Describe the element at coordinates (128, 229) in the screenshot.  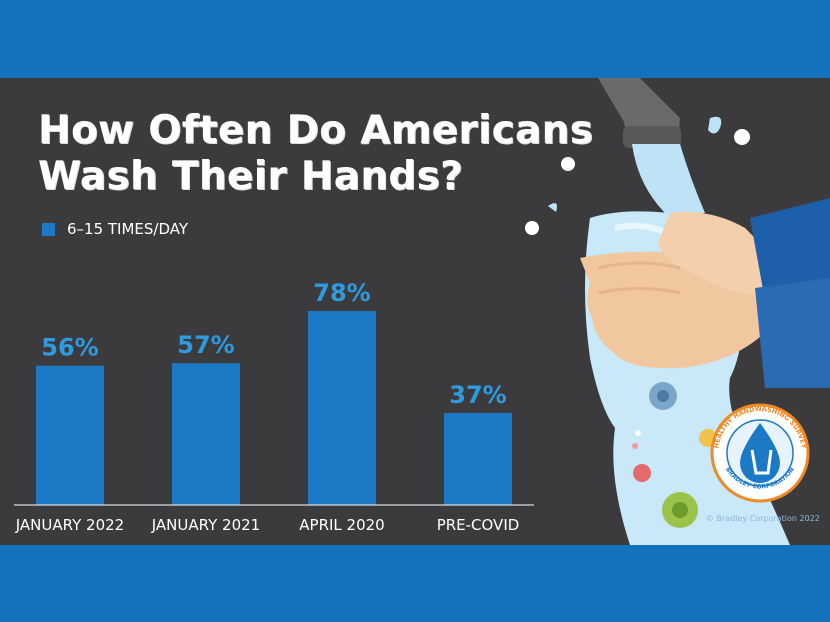
I see `legend-label: 6–15 TIMES/DAY` at that location.